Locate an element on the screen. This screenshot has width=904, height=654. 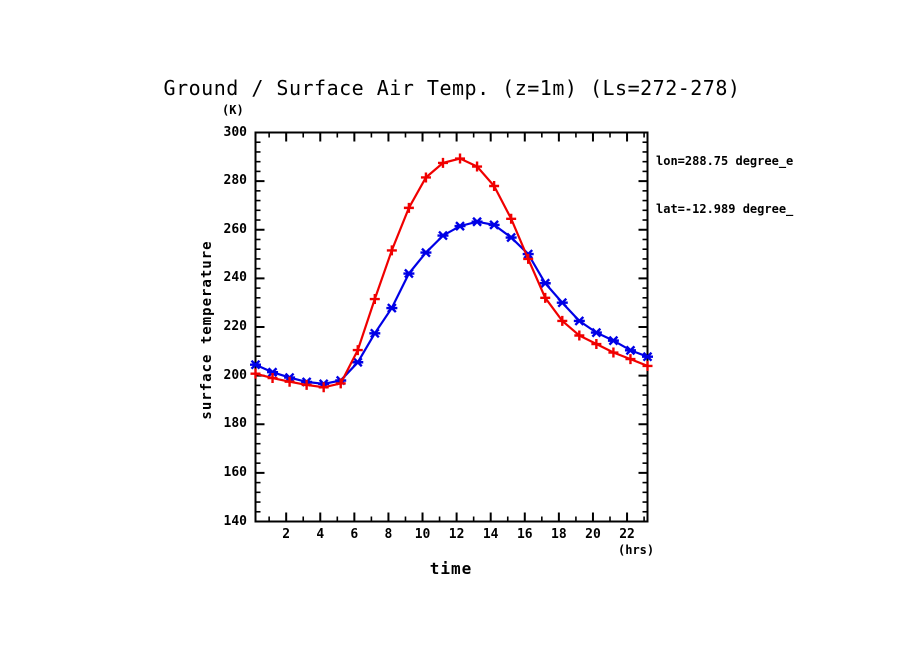
x-tick-label: 22 is located at coordinates (627, 534).